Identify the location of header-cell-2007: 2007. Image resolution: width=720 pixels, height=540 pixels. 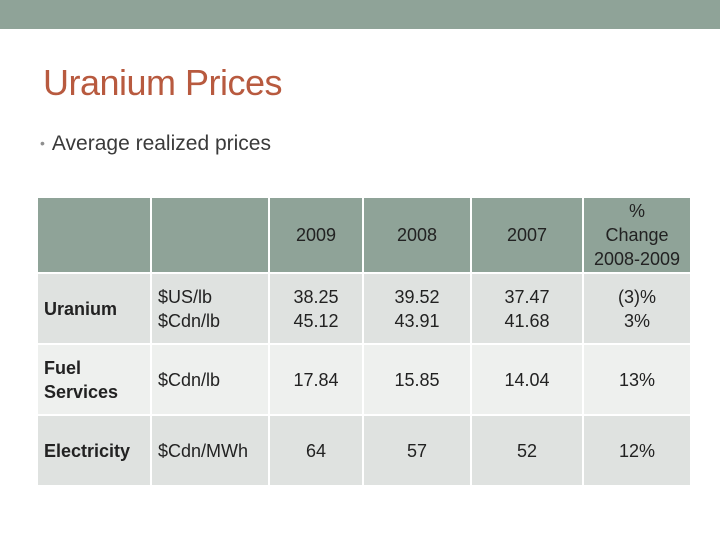
(527, 235).